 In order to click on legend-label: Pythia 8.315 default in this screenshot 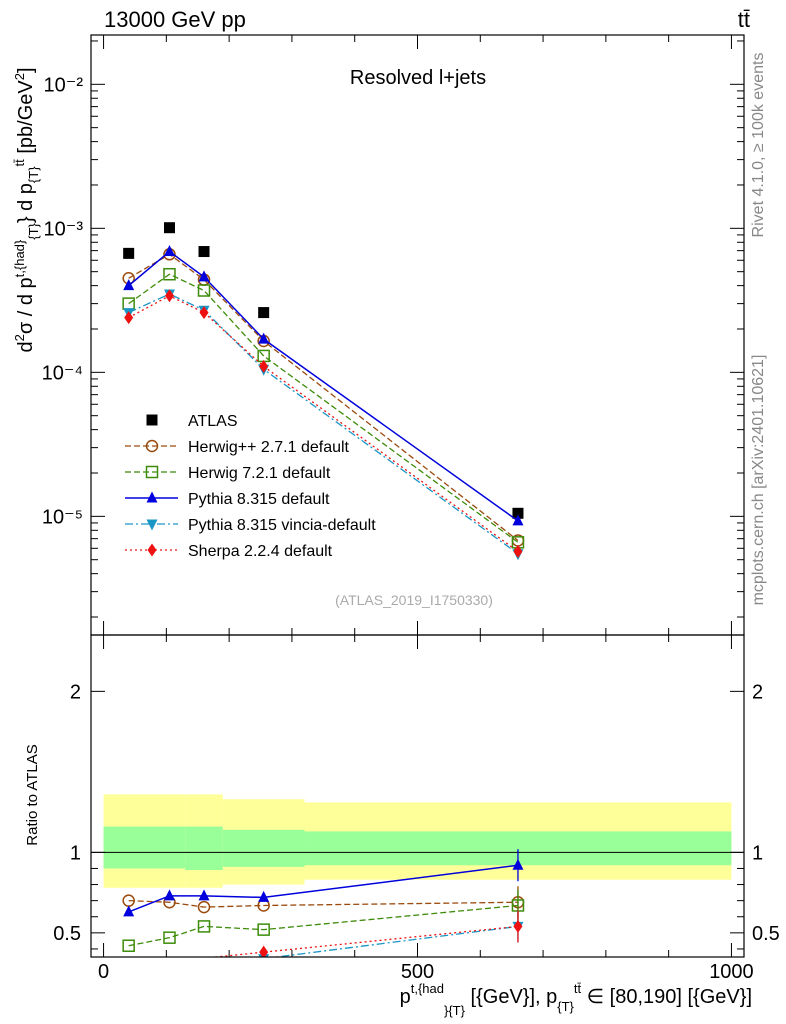, I will do `click(259, 499)`.